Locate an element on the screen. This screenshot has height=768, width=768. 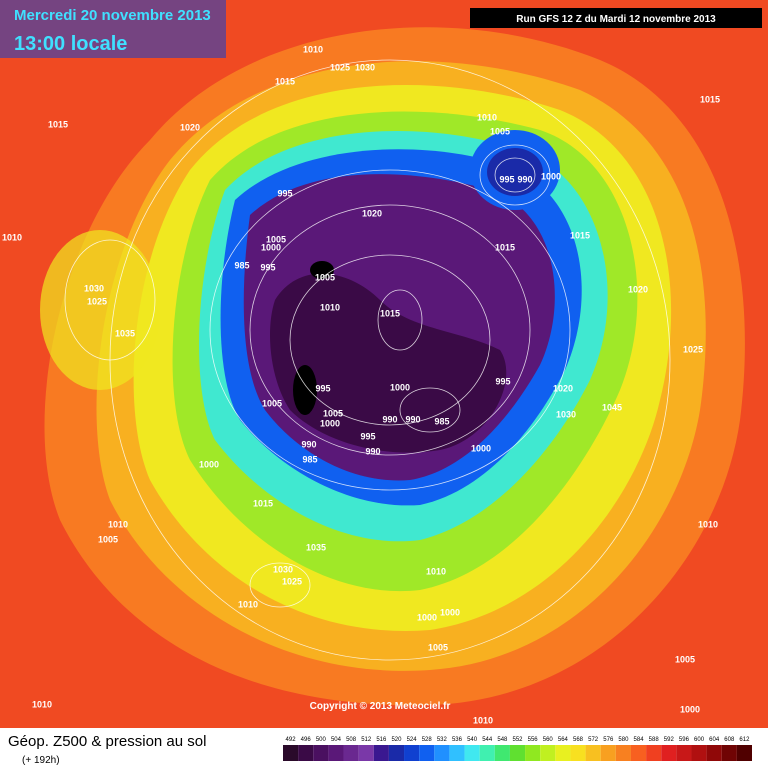
legend-label: 524 is located at coordinates (412, 740).